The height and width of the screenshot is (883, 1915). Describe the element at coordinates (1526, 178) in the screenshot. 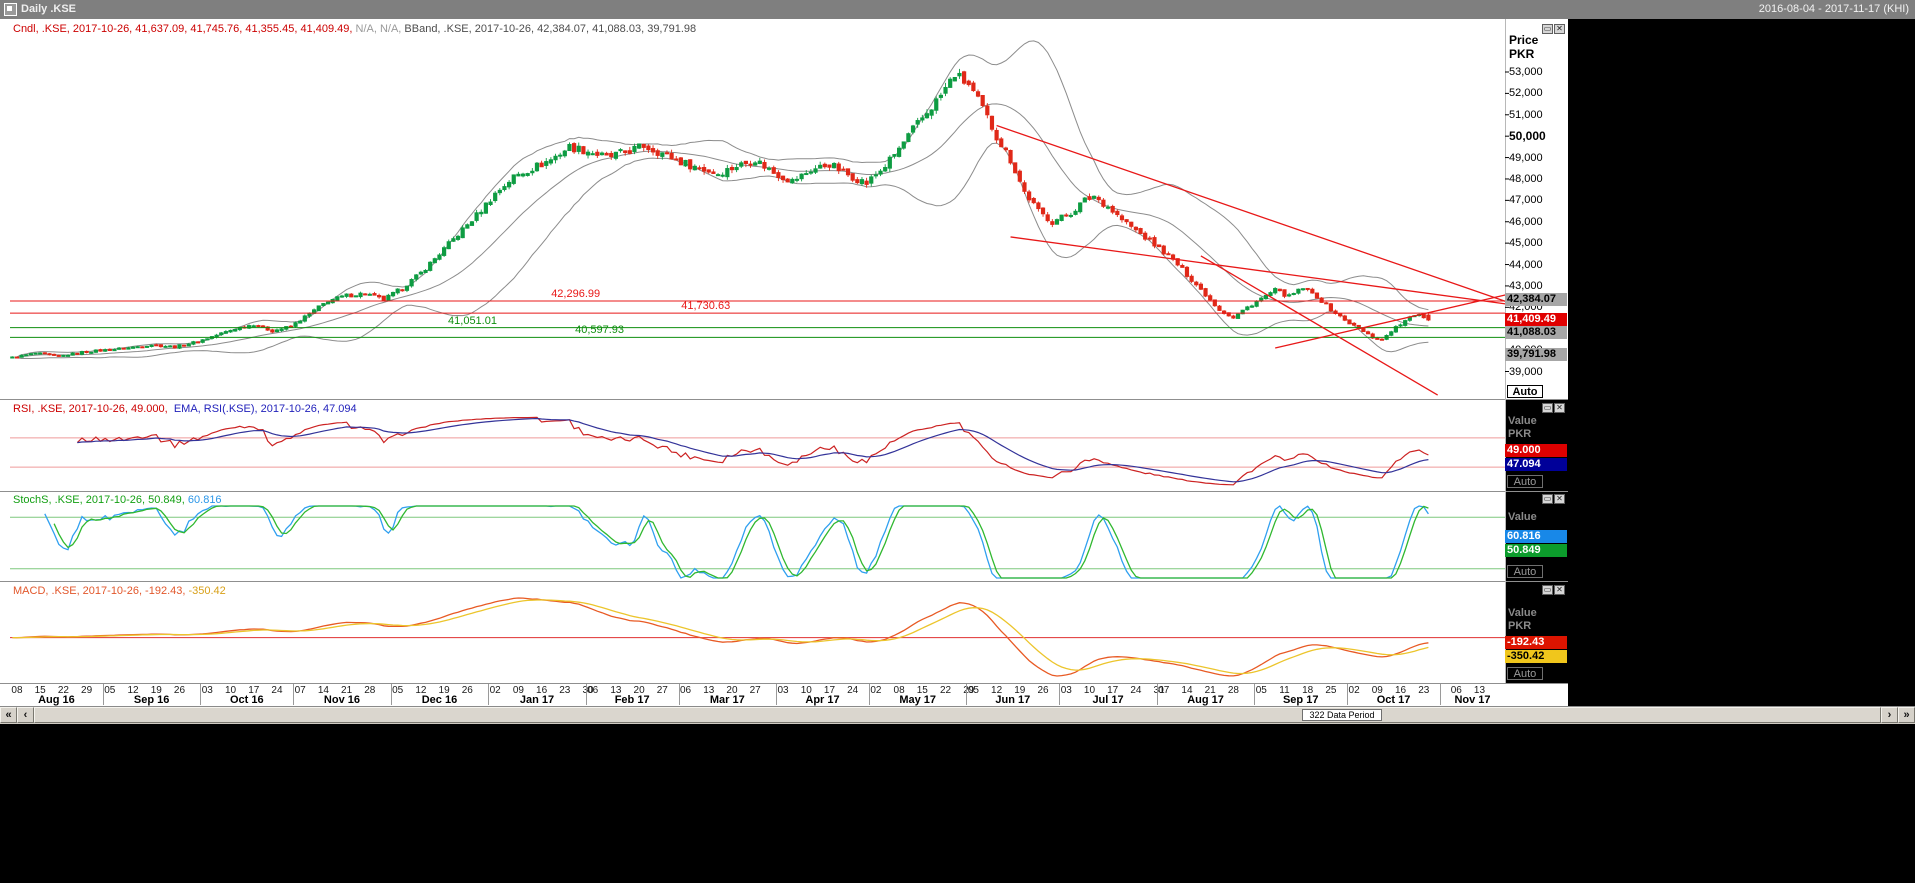

I see `price-tick-label: 48,000` at that location.